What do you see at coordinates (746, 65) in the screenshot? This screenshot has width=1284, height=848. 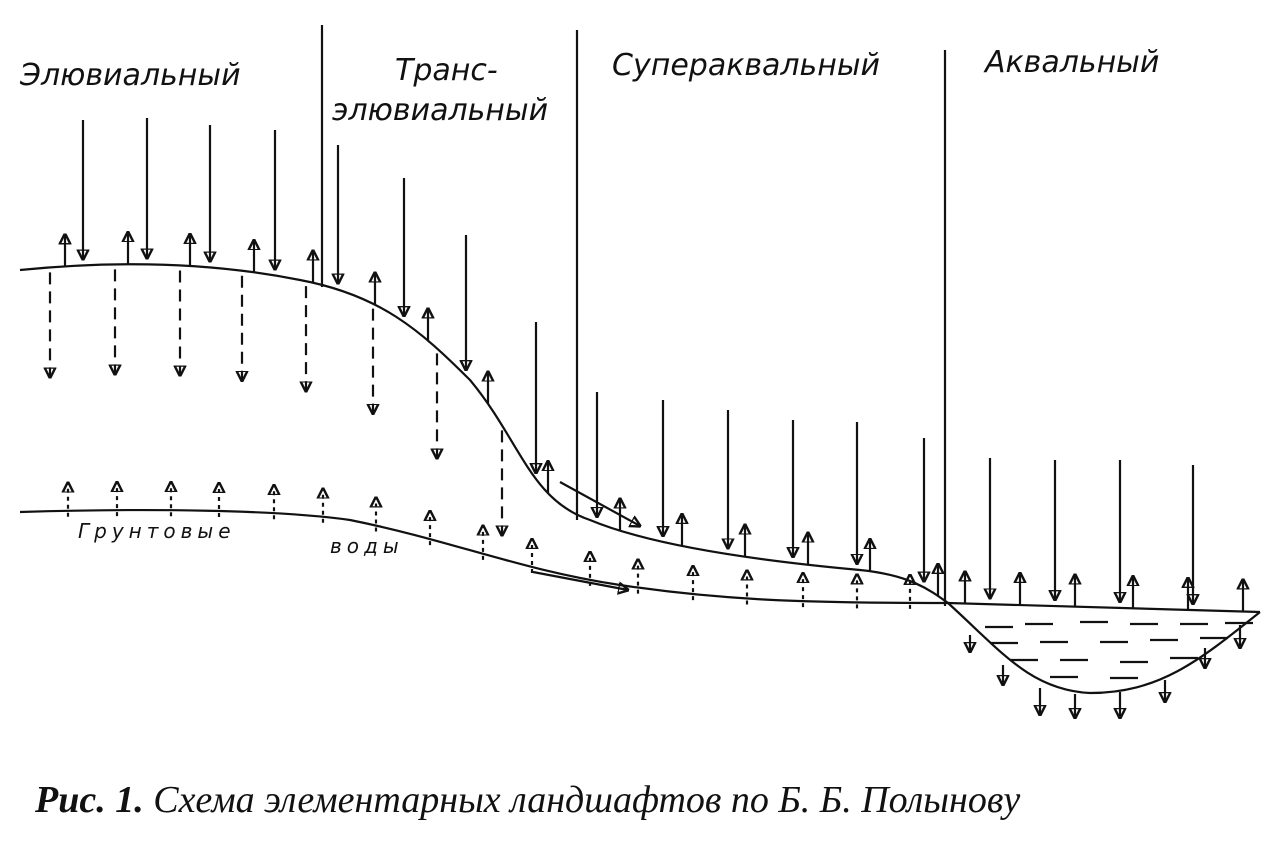 I see `zone-label: Супераквальный` at bounding box center [746, 65].